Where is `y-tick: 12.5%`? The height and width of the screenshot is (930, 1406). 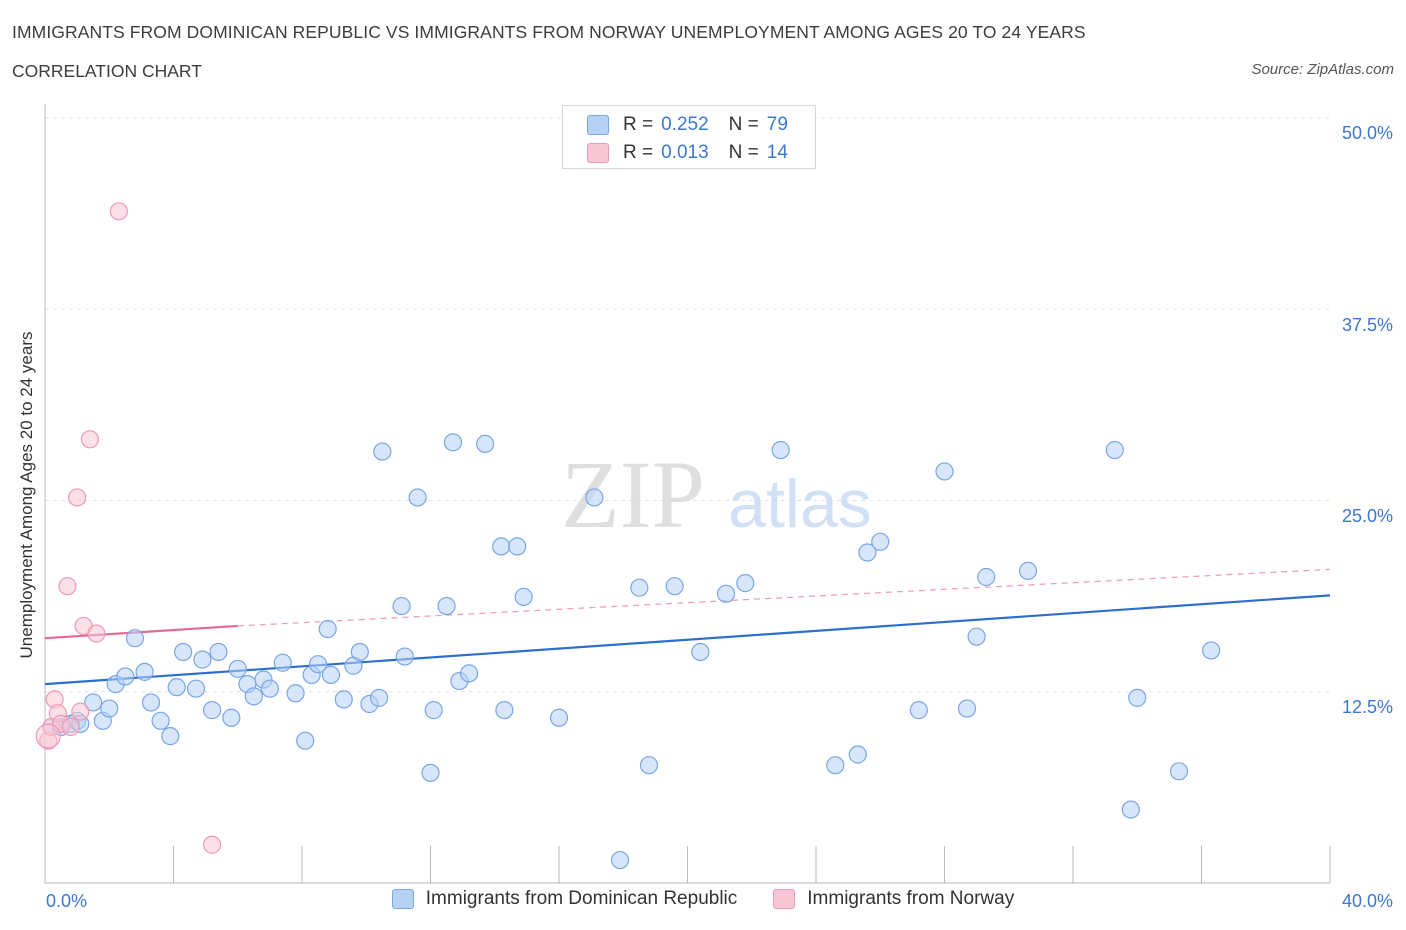 y-tick: 12.5% is located at coordinates (1367, 707).